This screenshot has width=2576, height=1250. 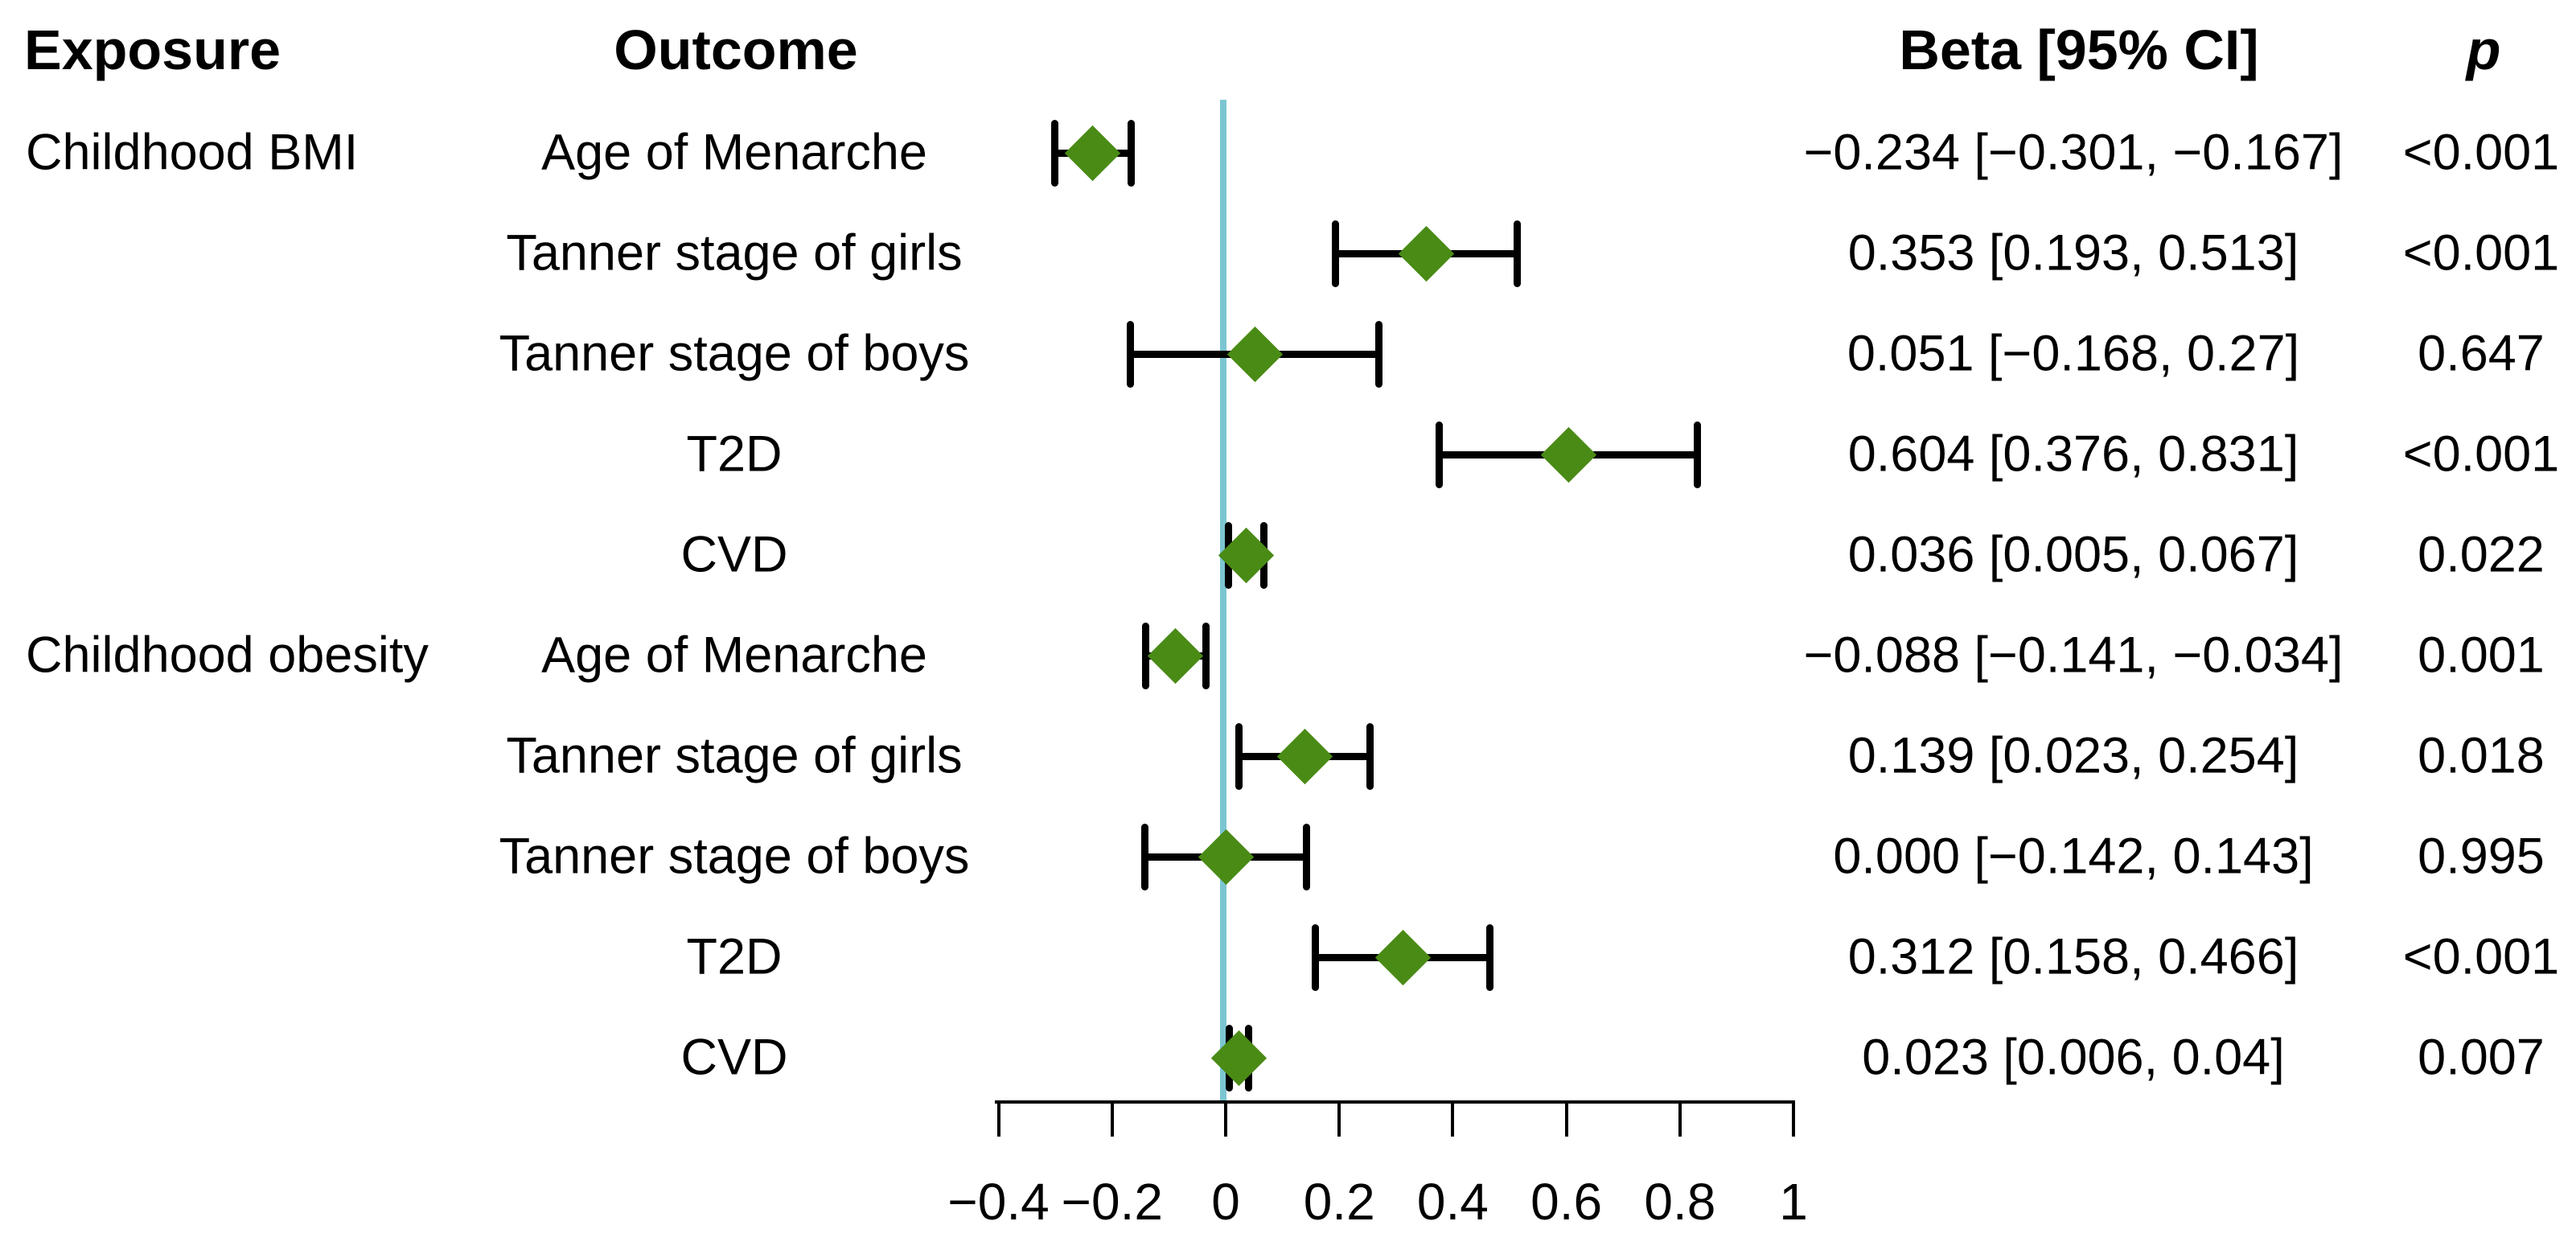 What do you see at coordinates (2073, 856) in the screenshot?
I see `beta-ci-value: 0.000 [−0.142, 0.143]` at bounding box center [2073, 856].